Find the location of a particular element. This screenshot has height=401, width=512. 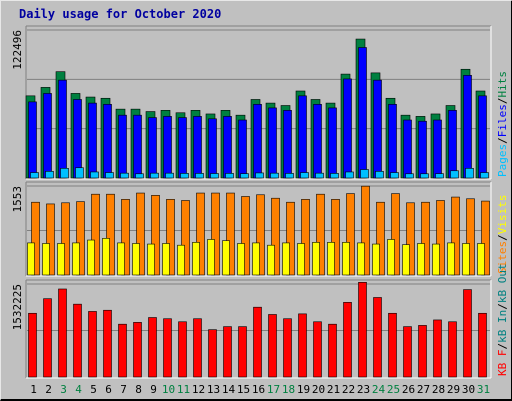

x-tick-label: 24 is located at coordinates (379, 389).